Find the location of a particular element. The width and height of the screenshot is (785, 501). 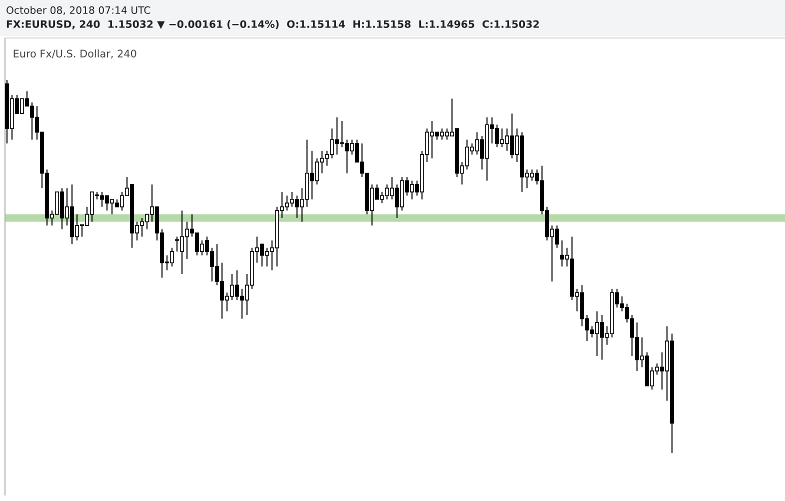

chart-title: Euro Fx/U.S. Dollar, 240 is located at coordinates (75, 54).